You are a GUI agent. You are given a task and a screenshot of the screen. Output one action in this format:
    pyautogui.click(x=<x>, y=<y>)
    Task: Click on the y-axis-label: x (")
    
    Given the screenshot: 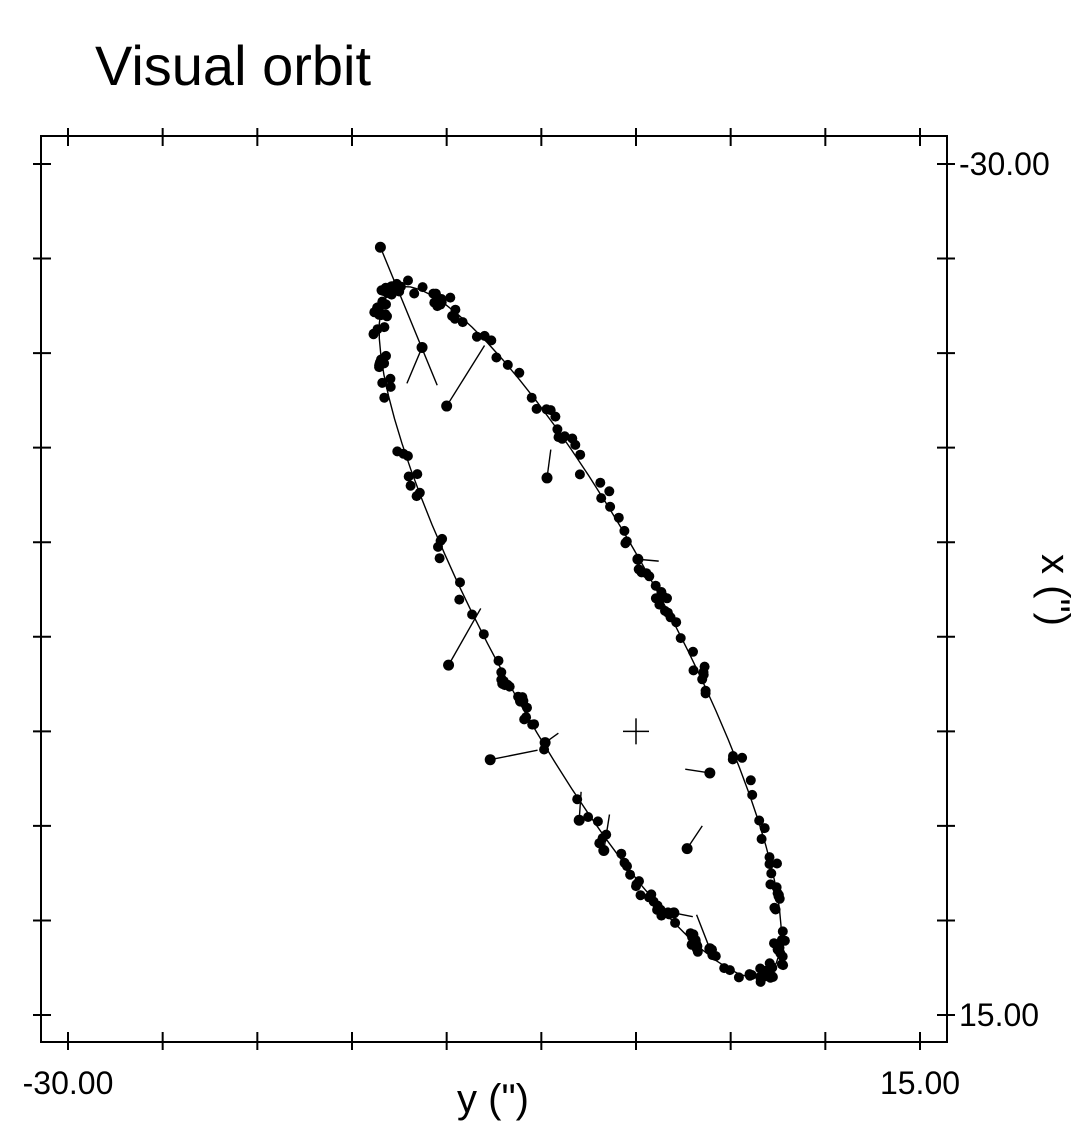 What is the action you would take?
    pyautogui.click(x=1054, y=590)
    